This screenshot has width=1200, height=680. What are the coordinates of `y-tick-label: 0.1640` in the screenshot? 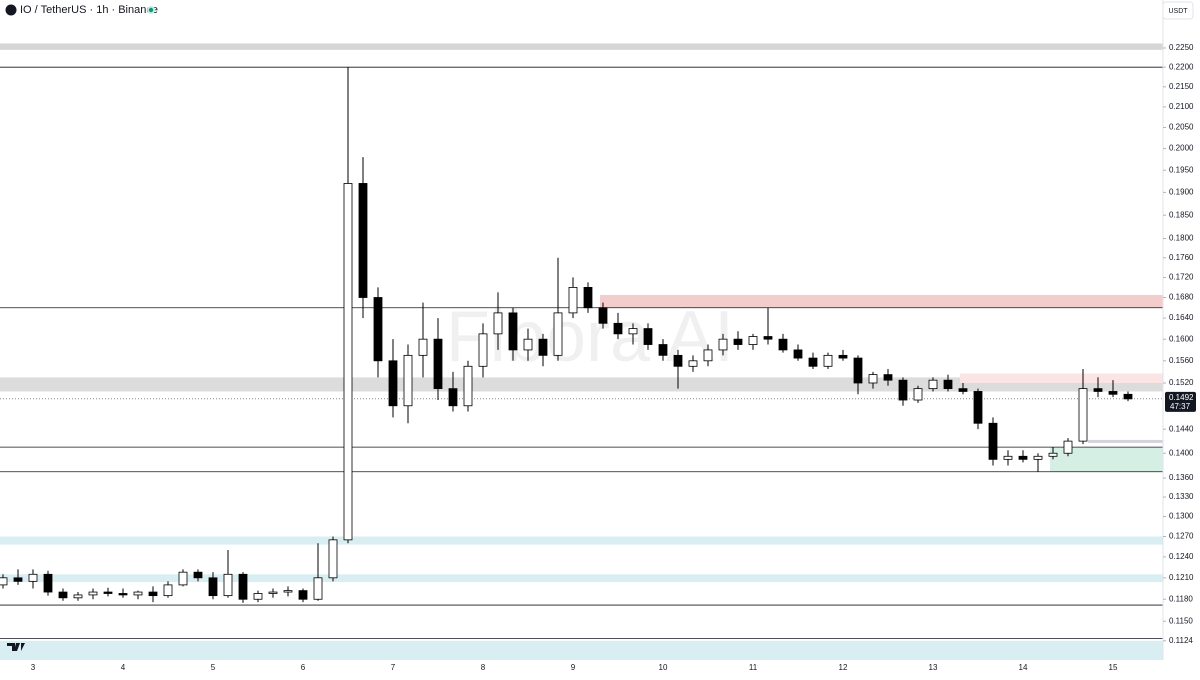 It's located at (1181, 317).